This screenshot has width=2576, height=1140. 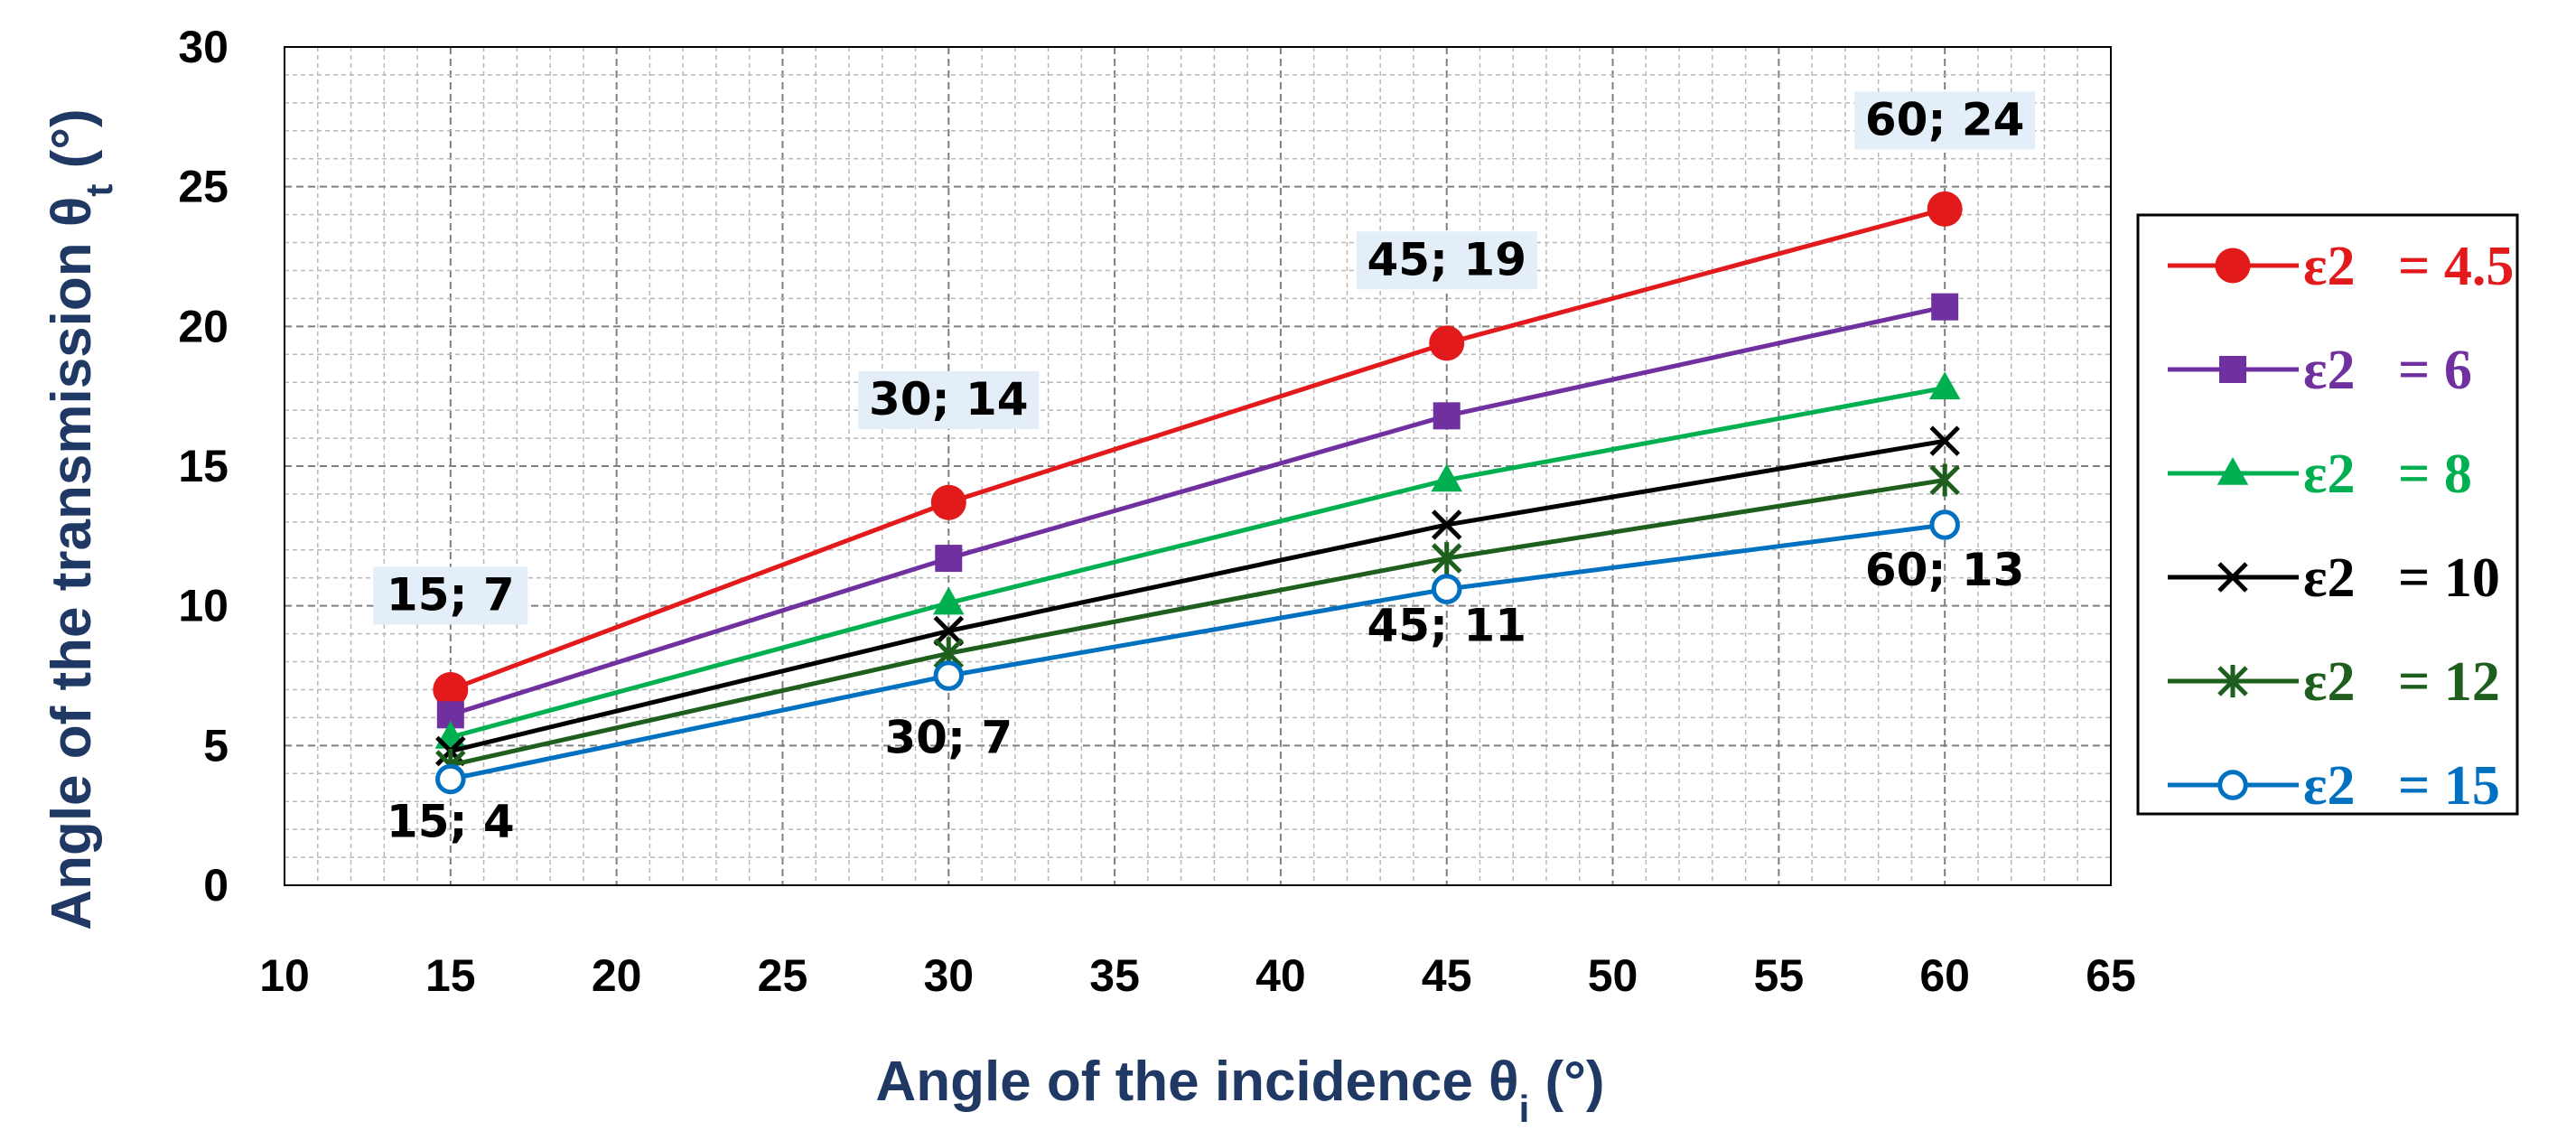 I want to click on data-label: 45; 19, so click(x=1446, y=259).